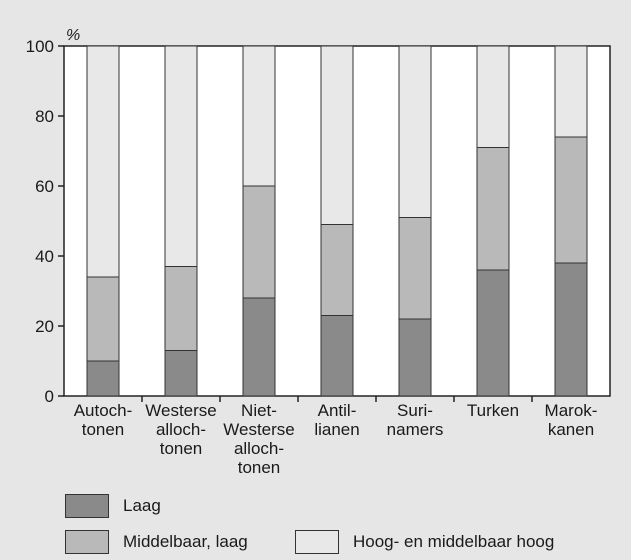 The image size is (631, 560). Describe the element at coordinates (87, 506) in the screenshot. I see `legend-swatch-laag` at that location.